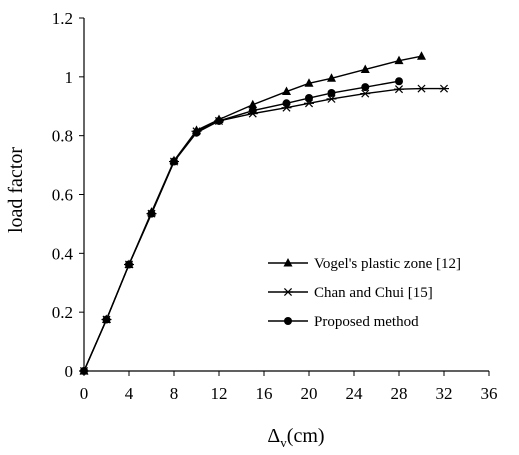 This screenshot has width=519, height=455. What do you see at coordinates (309, 393) in the screenshot?
I see `x-tick-label: 20` at bounding box center [309, 393].